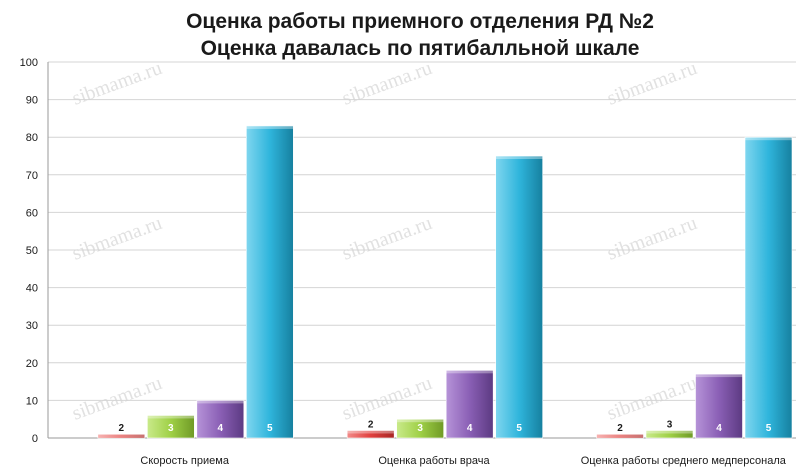  Describe the element at coordinates (684, 461) in the screenshot. I see `x-category-label: Оценка работы среднего медперсонала` at that location.